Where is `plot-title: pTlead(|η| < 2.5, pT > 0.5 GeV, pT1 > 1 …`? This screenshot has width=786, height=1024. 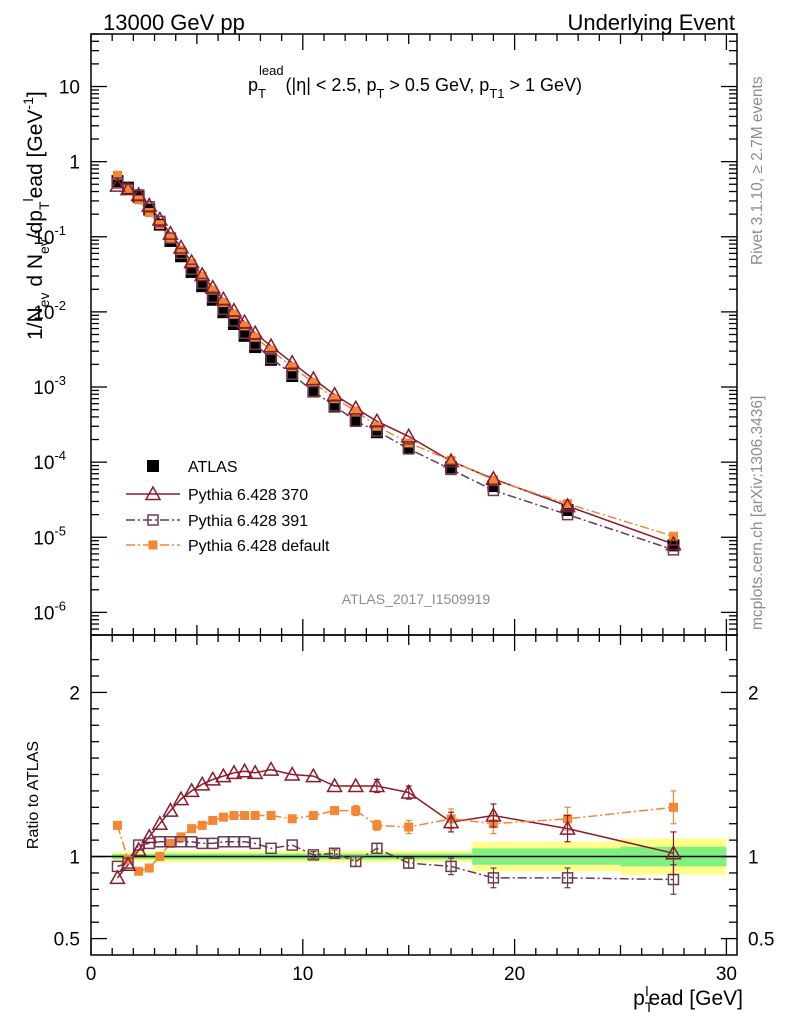
plot-title: pTlead(|η| < 2.5, pT > 0.5 GeV, pT1 > 1 … is located at coordinates (415, 82).